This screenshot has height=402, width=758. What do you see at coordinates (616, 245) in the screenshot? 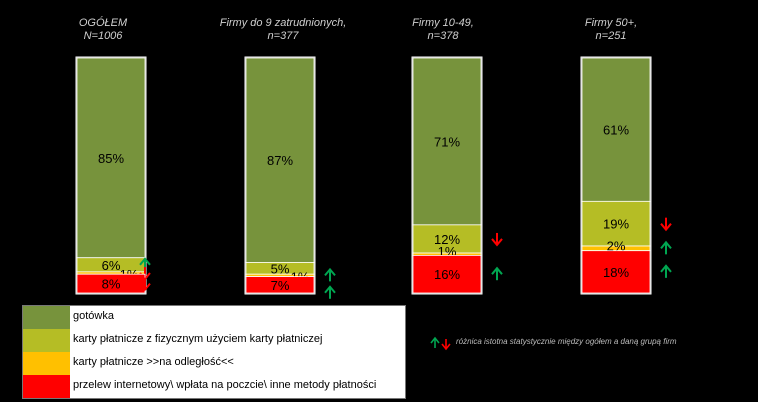
I see `bar-label-card-remote-3: 2%` at bounding box center [616, 245].